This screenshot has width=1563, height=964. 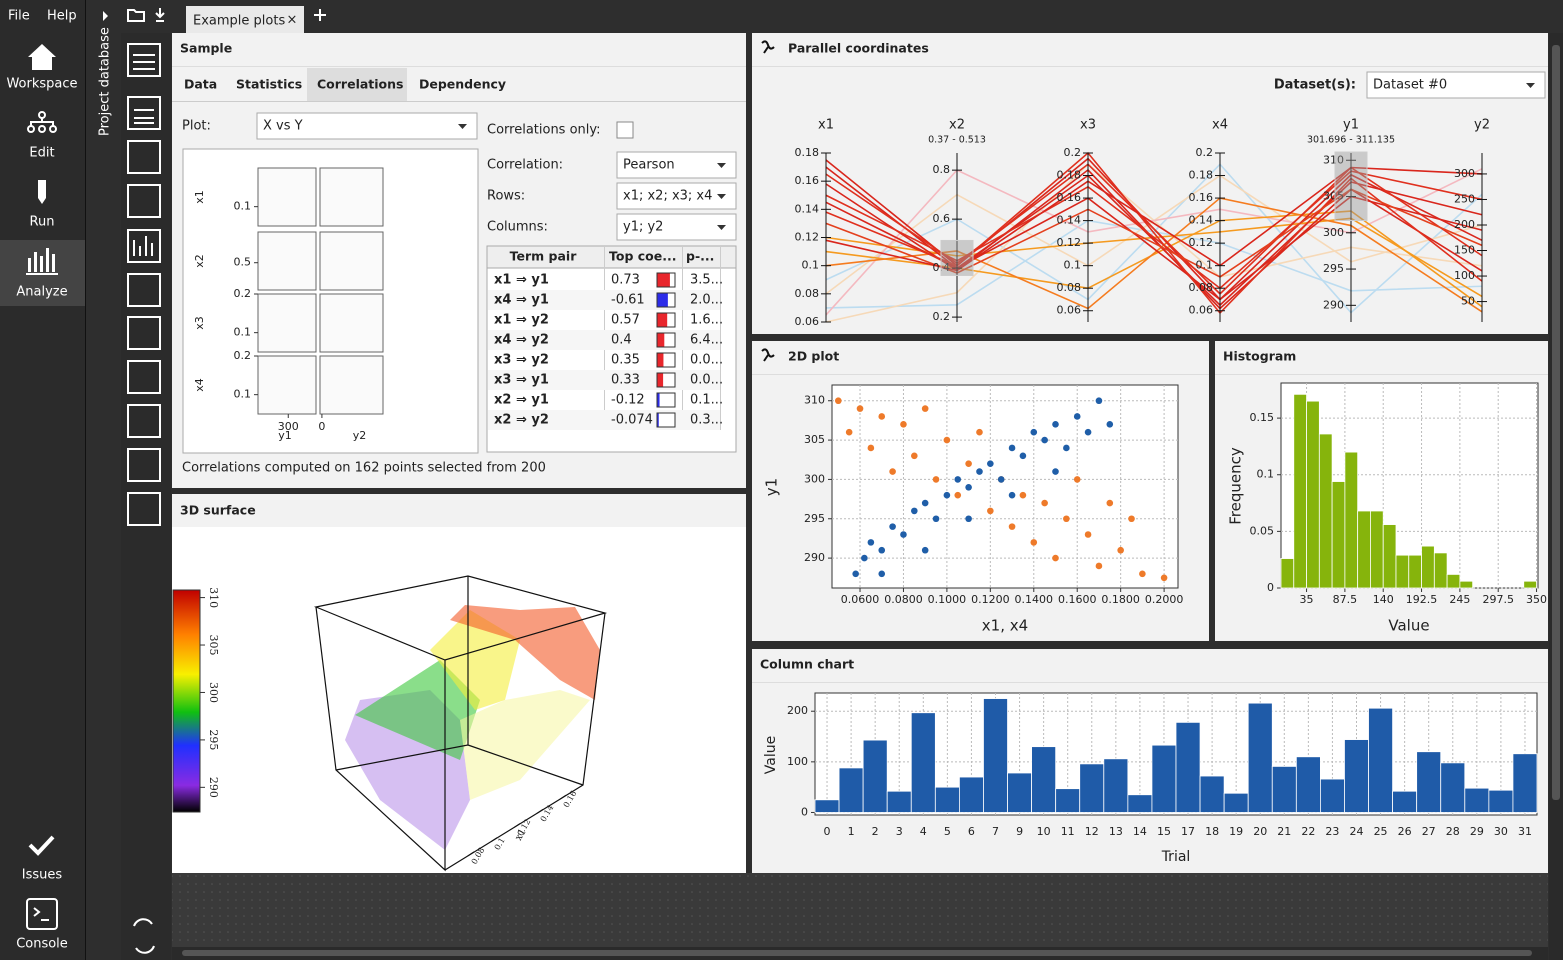 I want to click on colorbar-label: 305, so click(x=213, y=645).